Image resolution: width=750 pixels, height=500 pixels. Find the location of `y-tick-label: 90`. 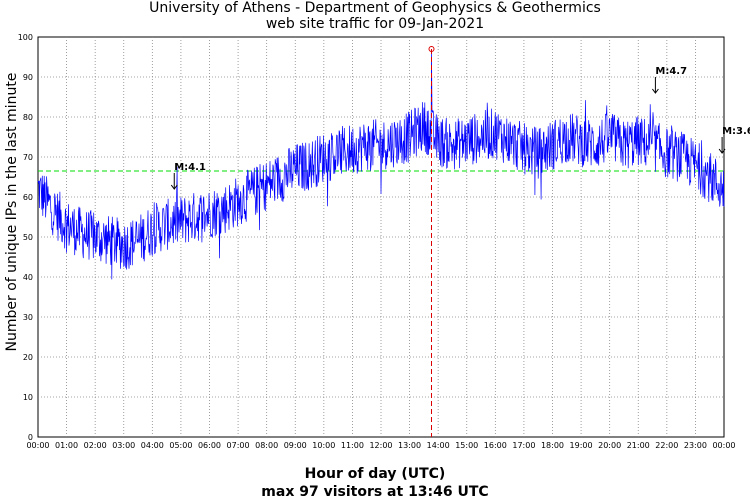

y-tick-label: 90 is located at coordinates (28, 77).